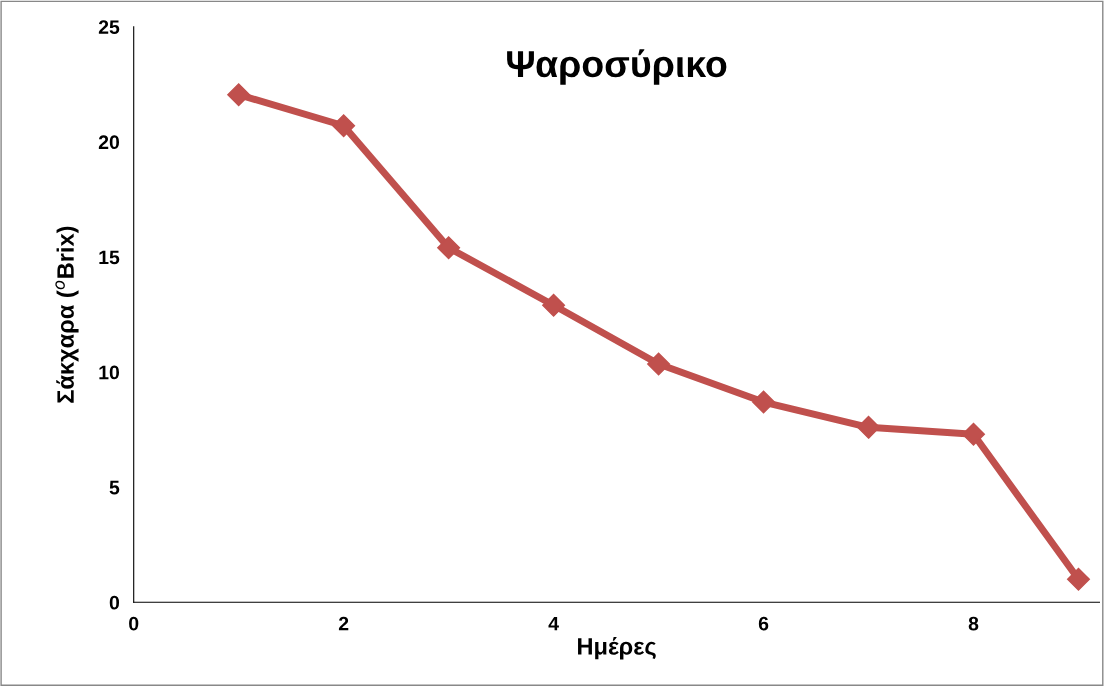 Image resolution: width=1105 pixels, height=686 pixels. What do you see at coordinates (617, 67) in the screenshot?
I see `text: Ψαροσύρικο` at bounding box center [617, 67].